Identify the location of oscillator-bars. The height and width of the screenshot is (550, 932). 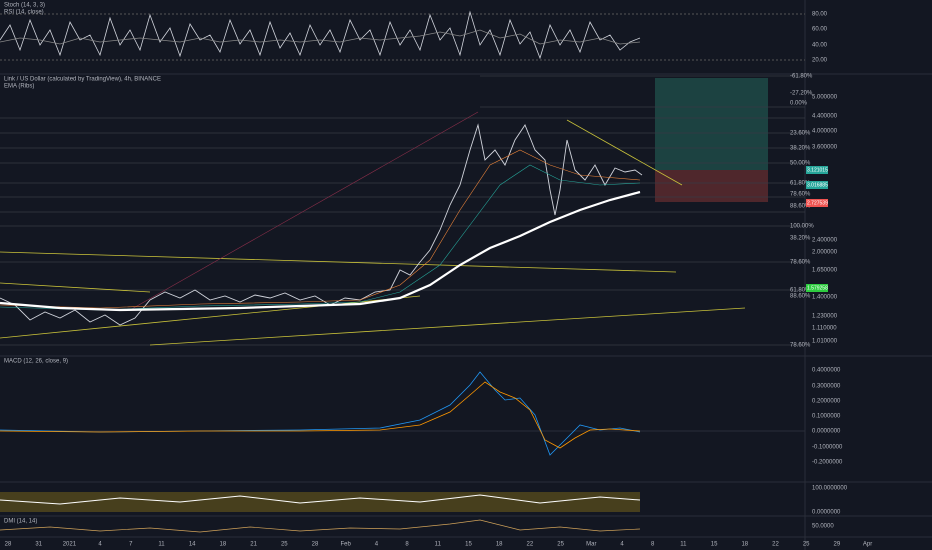
(320, 502).